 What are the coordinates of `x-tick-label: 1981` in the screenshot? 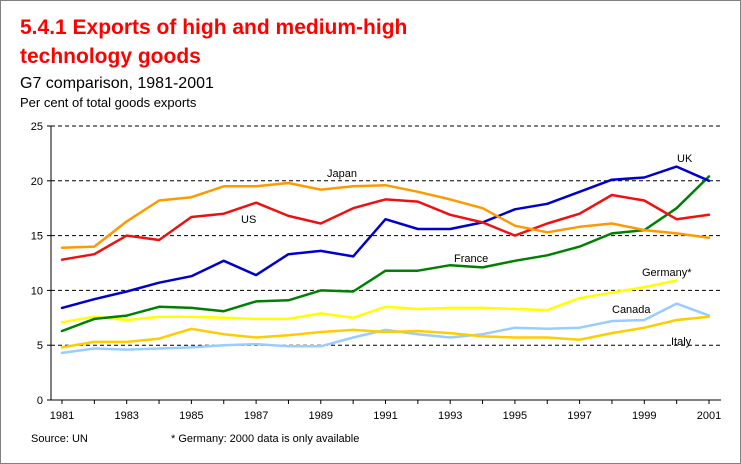 It's located at (62, 416).